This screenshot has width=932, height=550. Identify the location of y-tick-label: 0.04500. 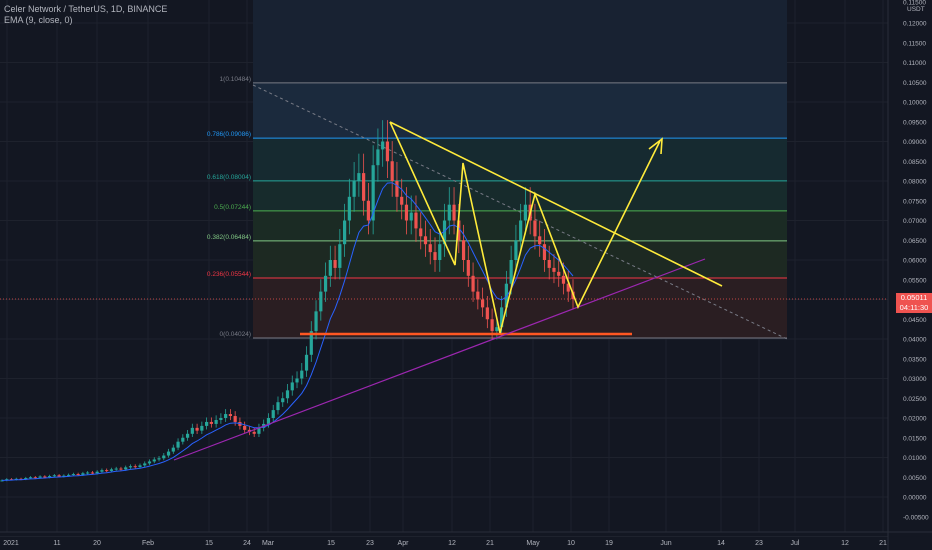
(915, 320).